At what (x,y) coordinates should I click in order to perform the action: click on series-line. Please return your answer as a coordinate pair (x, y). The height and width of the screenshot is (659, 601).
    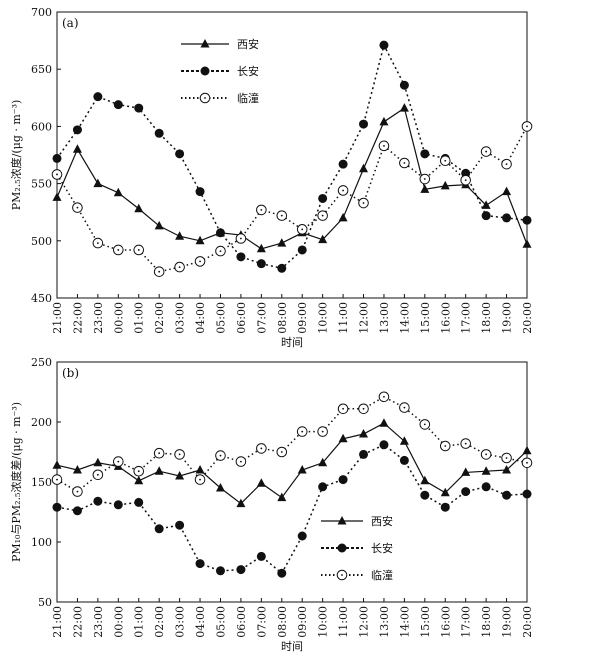
    Looking at the image, I should click on (292, 463).